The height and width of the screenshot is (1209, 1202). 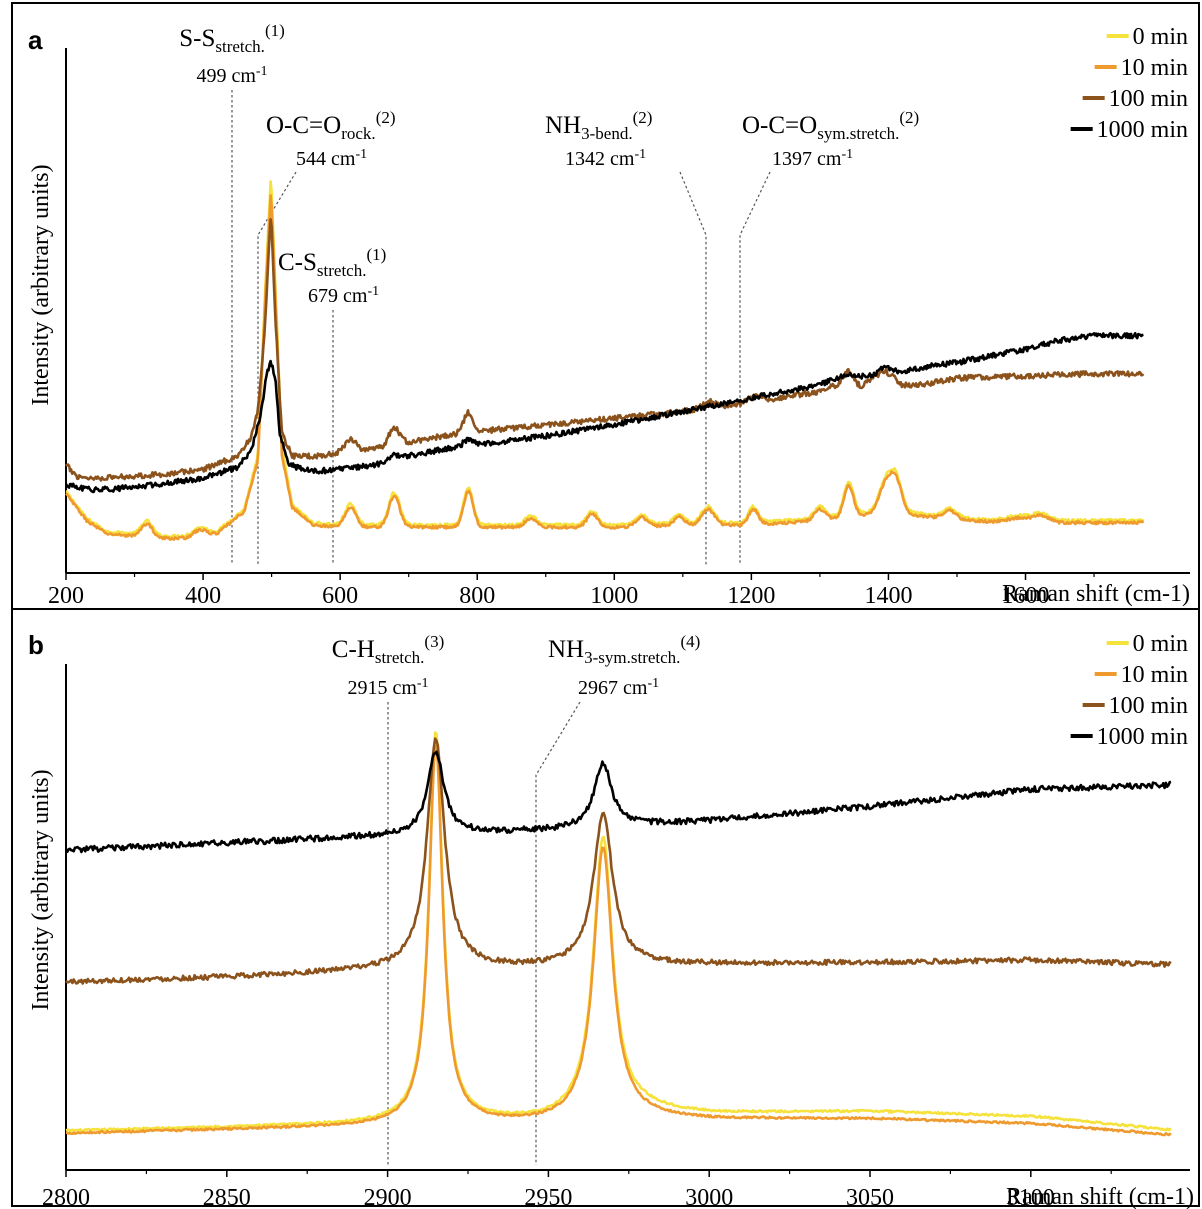 What do you see at coordinates (66, 596) in the screenshot?
I see `x-tick-label: 200` at bounding box center [66, 596].